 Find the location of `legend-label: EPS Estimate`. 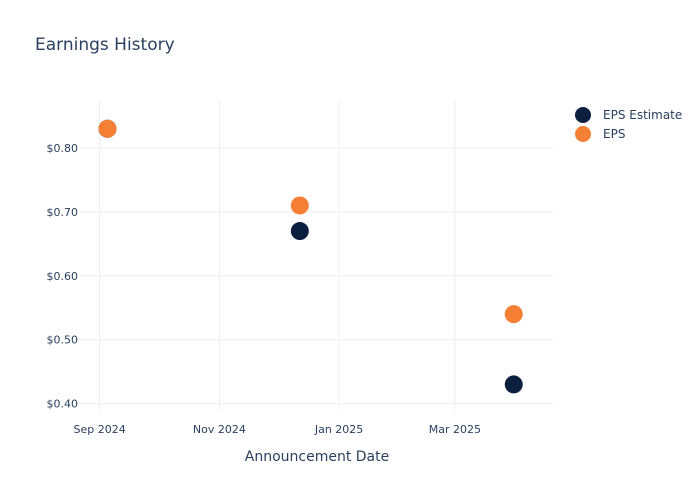

legend-label: EPS Estimate is located at coordinates (642, 115).